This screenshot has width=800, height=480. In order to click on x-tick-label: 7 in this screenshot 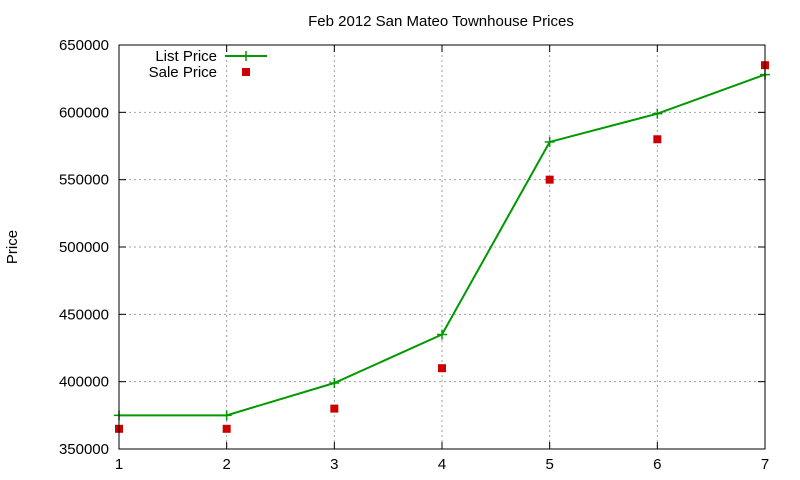, I will do `click(765, 464)`.